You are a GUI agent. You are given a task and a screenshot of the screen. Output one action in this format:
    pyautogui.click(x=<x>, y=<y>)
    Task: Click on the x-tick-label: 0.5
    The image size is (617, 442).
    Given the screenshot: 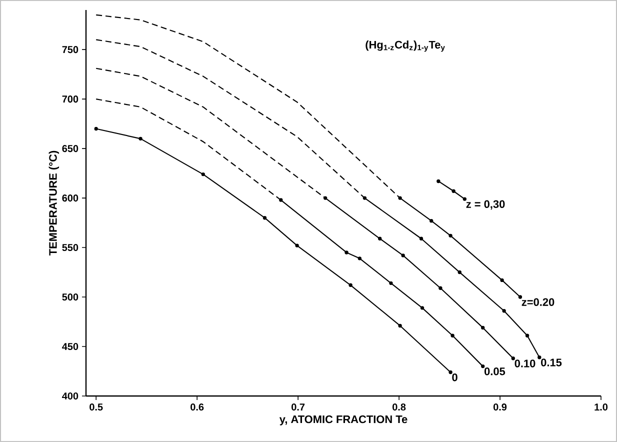 What is the action you would take?
    pyautogui.click(x=96, y=407)
    